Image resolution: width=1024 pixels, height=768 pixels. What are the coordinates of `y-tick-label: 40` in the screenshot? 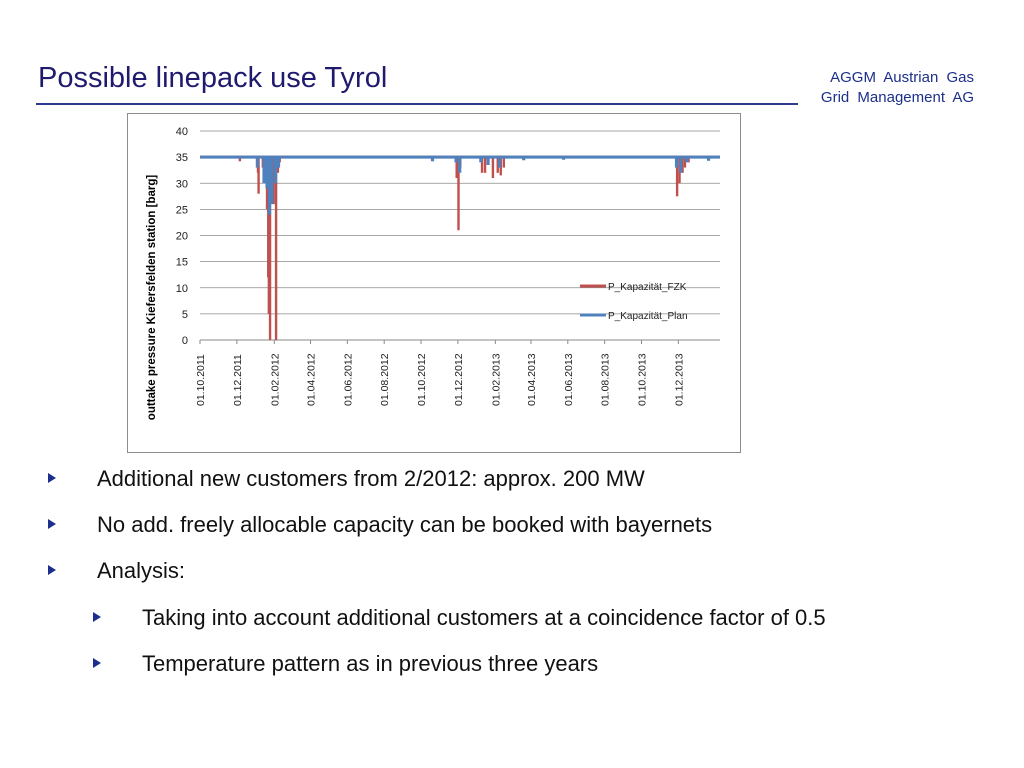 It's located at (182, 132).